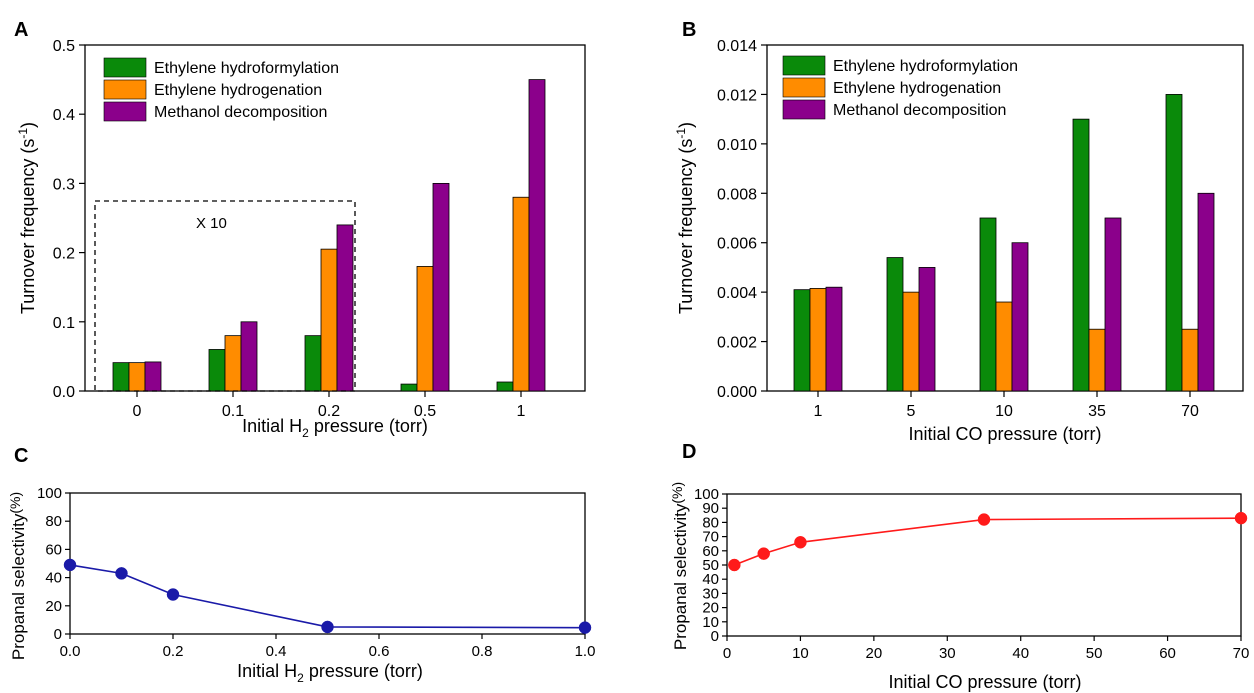 This screenshot has height=693, width=1254. What do you see at coordinates (1241, 653) in the screenshot?
I see `d-x-tick-label: 70` at bounding box center [1241, 653].